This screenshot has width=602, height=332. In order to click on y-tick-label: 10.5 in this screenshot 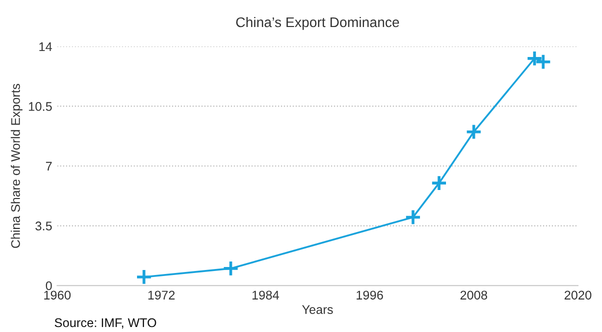, I will do `click(40, 106)`.